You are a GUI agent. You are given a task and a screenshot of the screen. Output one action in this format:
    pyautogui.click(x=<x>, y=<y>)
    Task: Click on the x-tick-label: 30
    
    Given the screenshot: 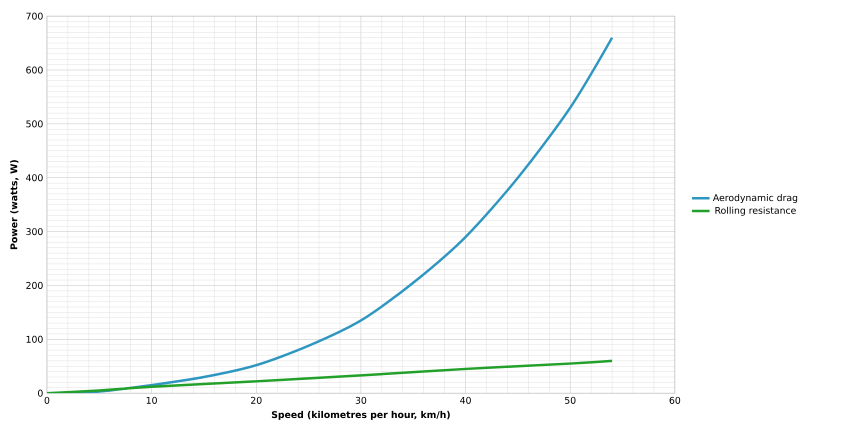 What is the action you would take?
    pyautogui.click(x=361, y=400)
    